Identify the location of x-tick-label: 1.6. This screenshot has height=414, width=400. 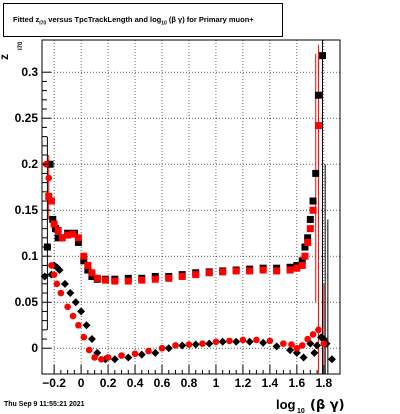
(297, 383).